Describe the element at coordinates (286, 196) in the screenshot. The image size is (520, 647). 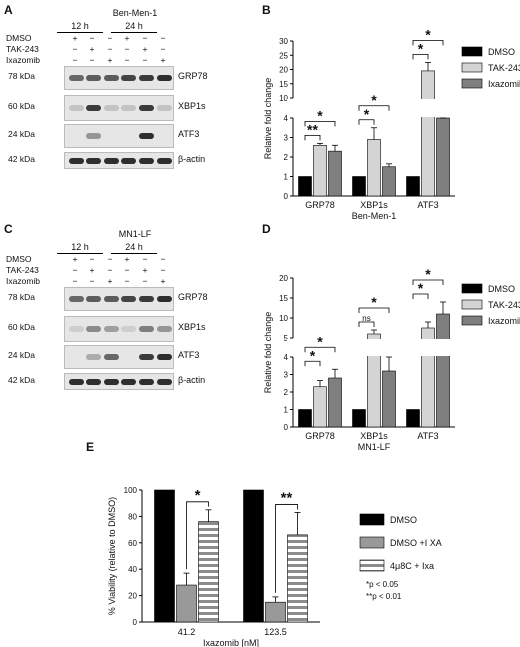
I see `chart-b-y-tick-label: 0` at that location.